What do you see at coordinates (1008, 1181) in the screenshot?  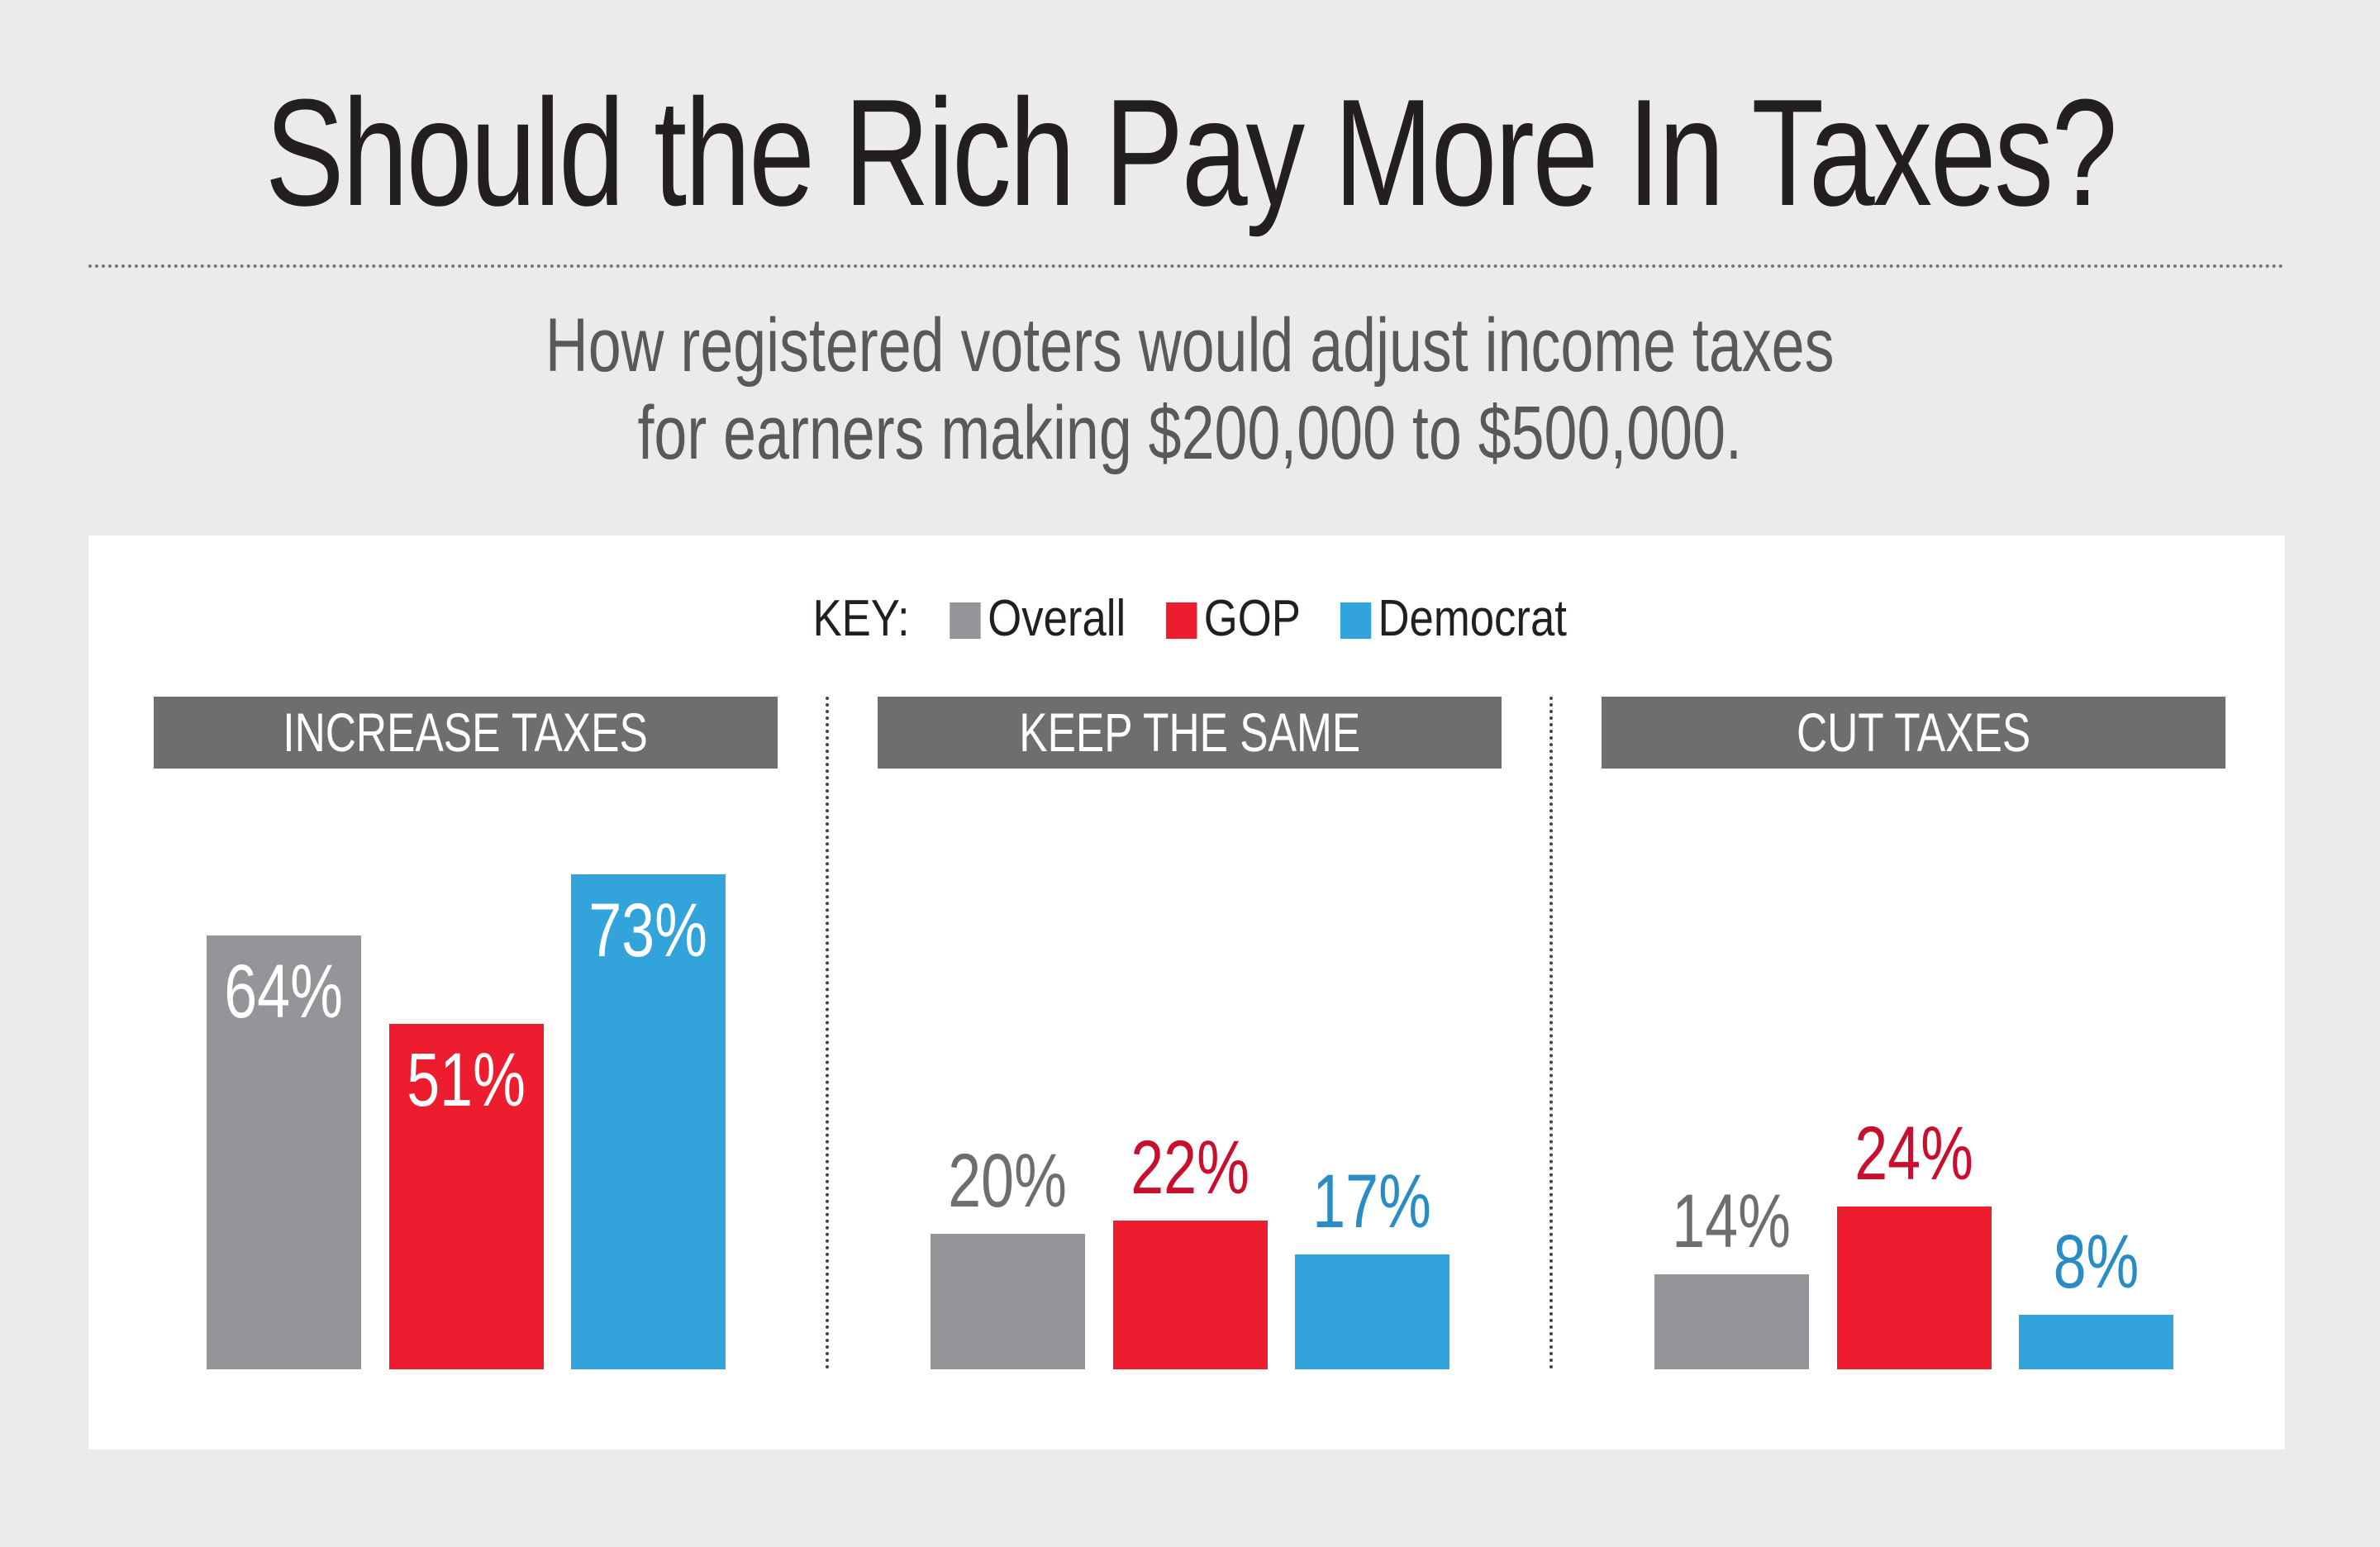 I see `data-label-overall-1: 20%` at bounding box center [1008, 1181].